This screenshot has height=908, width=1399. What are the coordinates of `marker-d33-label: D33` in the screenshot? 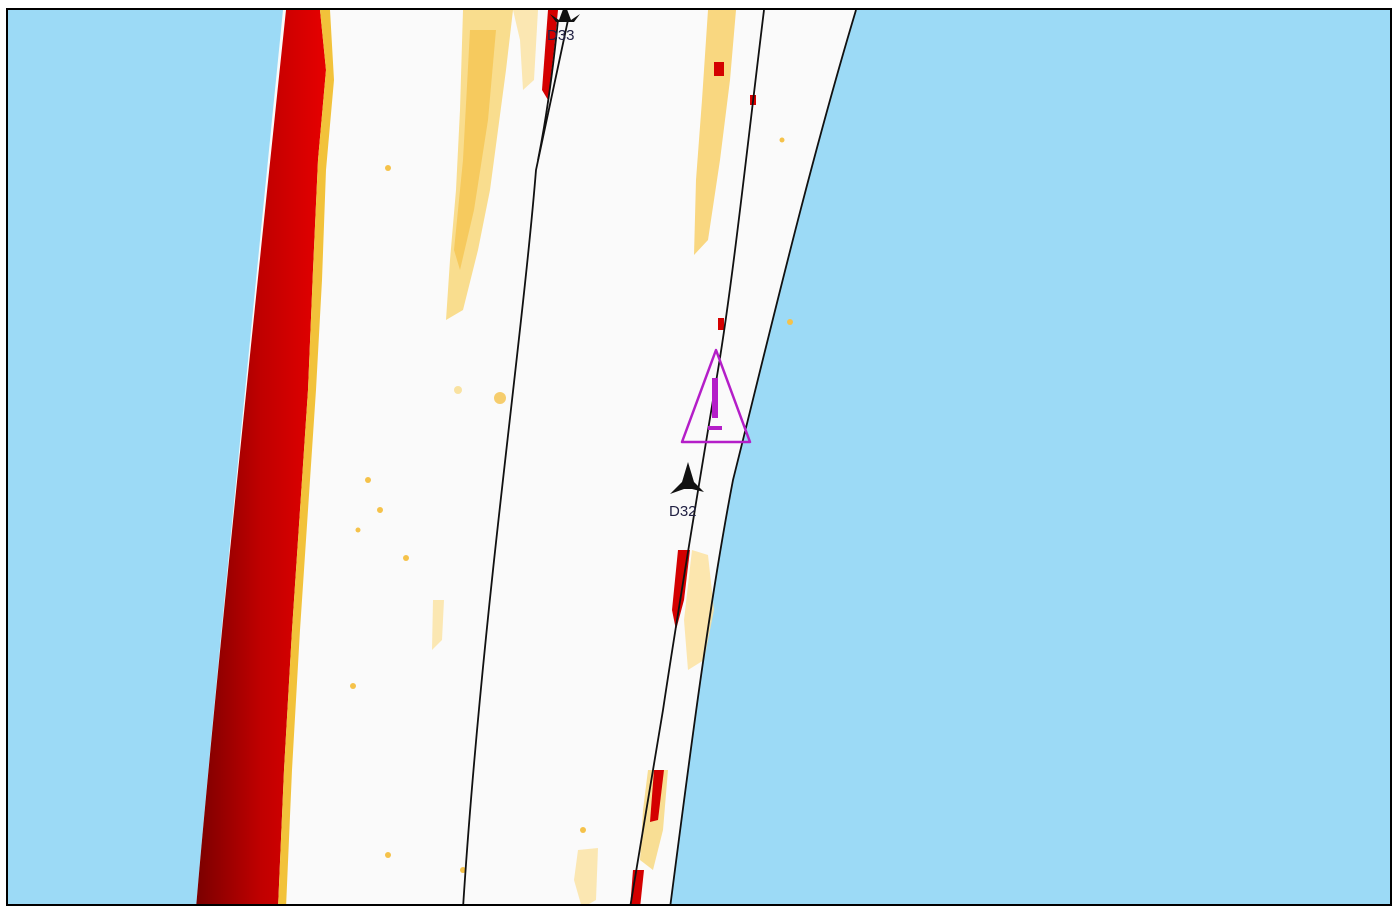 It's located at (561, 35).